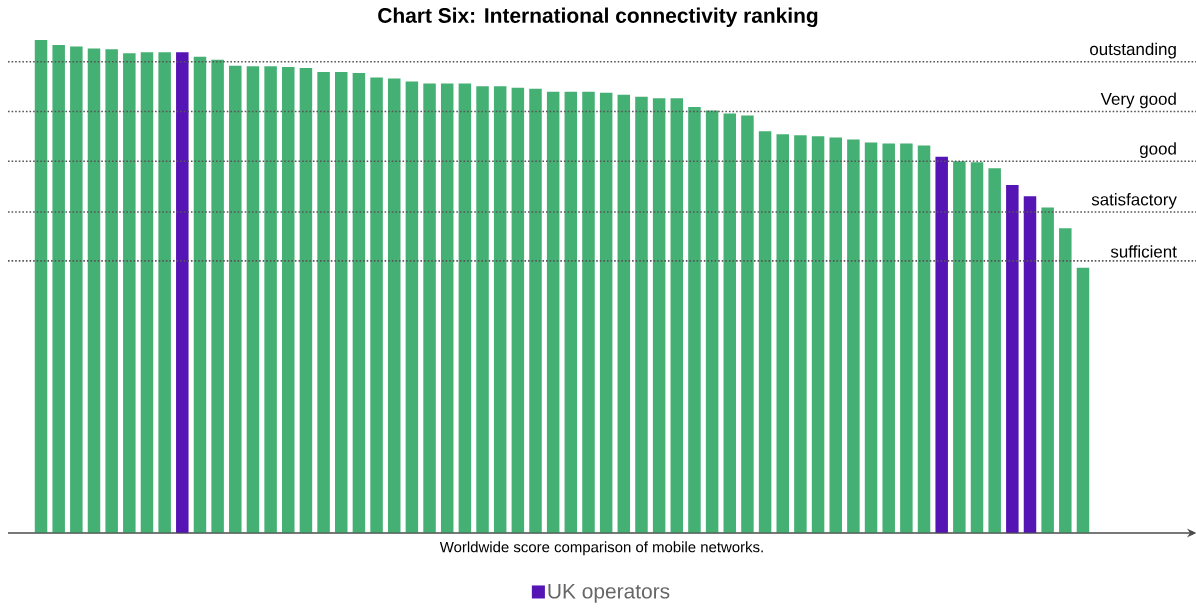 This screenshot has height=614, width=1196. What do you see at coordinates (1138, 100) in the screenshot?
I see `ref-line-label: Very good` at bounding box center [1138, 100].